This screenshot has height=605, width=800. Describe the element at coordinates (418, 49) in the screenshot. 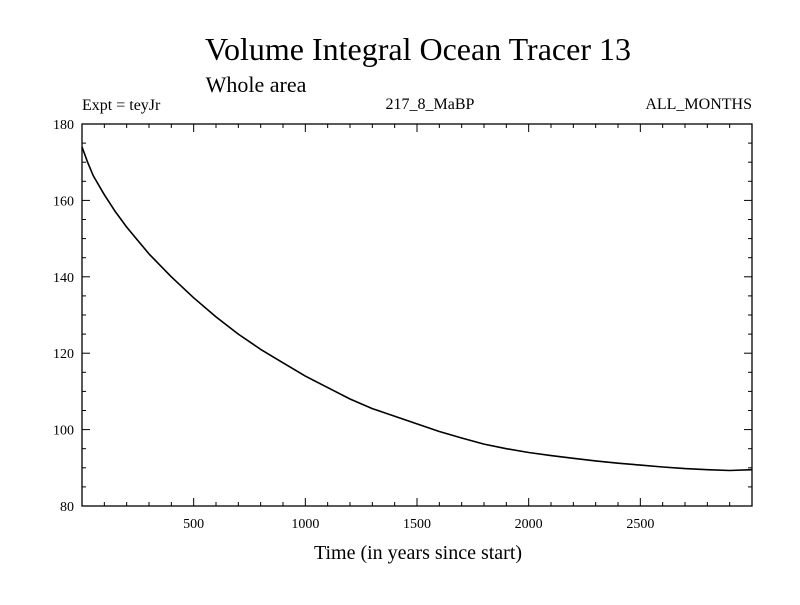

I see `chart-title: Volume Integral Ocean Tracer 13` at that location.